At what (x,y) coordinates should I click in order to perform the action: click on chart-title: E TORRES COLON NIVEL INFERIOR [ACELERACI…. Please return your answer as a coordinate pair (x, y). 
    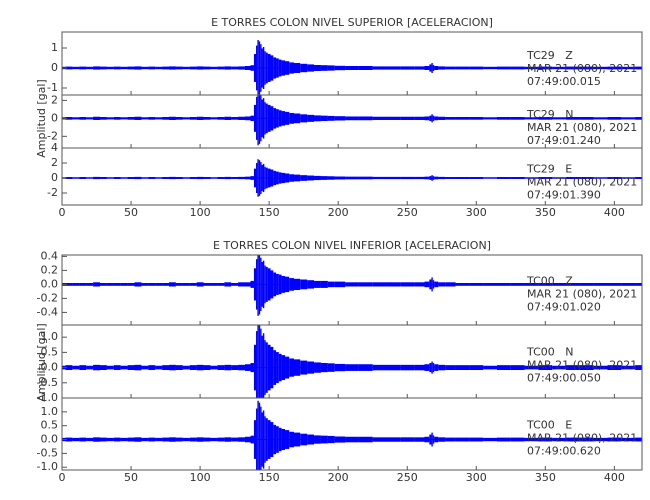
    Looking at the image, I should click on (352, 245).